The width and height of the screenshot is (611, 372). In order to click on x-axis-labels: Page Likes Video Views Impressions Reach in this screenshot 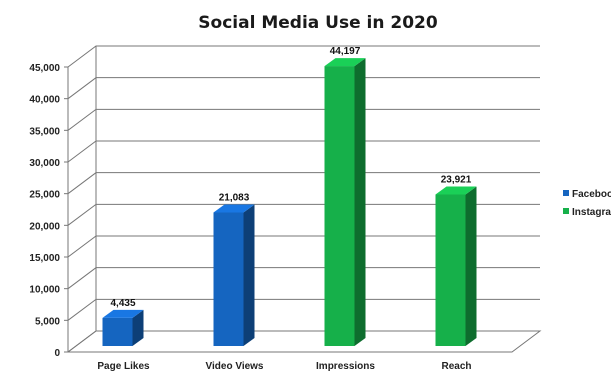, I will do `click(284, 366)`.